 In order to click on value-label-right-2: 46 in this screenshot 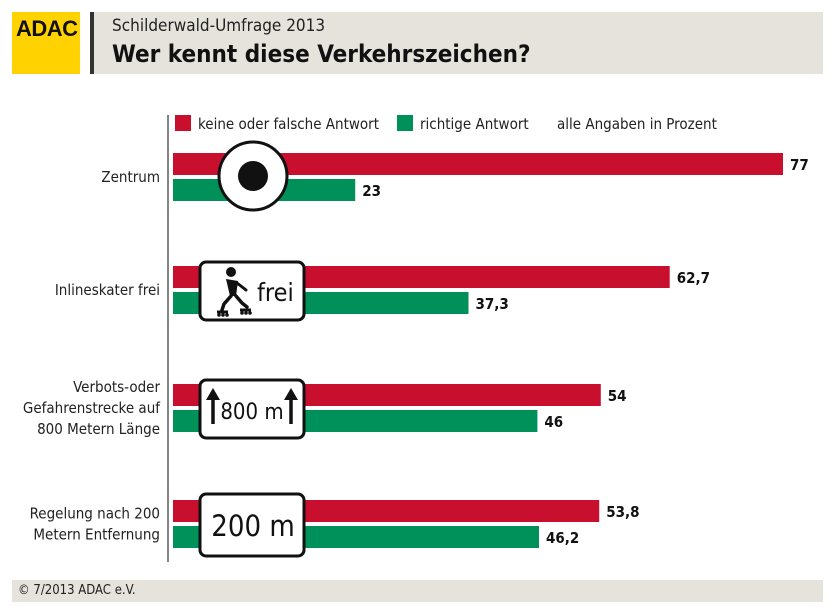, I will do `click(553, 422)`.